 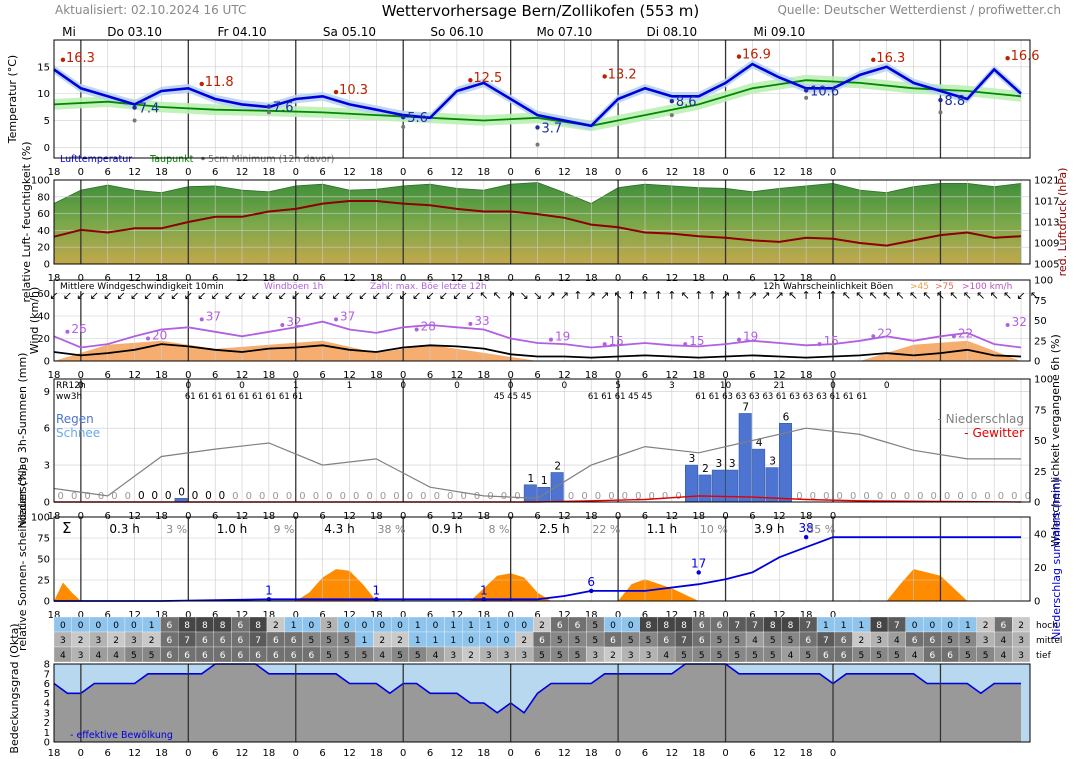 What do you see at coordinates (542, 286) in the screenshot?
I see `wind-header-bg` at bounding box center [542, 286].